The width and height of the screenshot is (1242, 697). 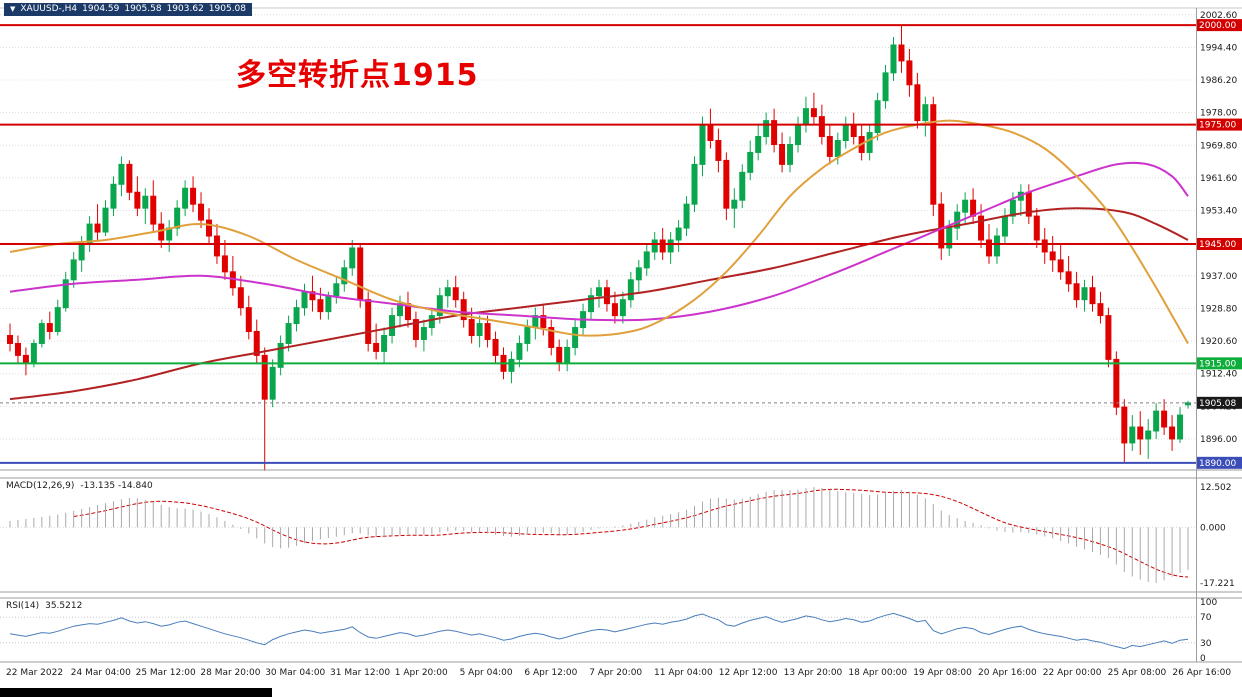 What do you see at coordinates (1218, 309) in the screenshot?
I see `svg-text: 1928.80` at bounding box center [1218, 309].